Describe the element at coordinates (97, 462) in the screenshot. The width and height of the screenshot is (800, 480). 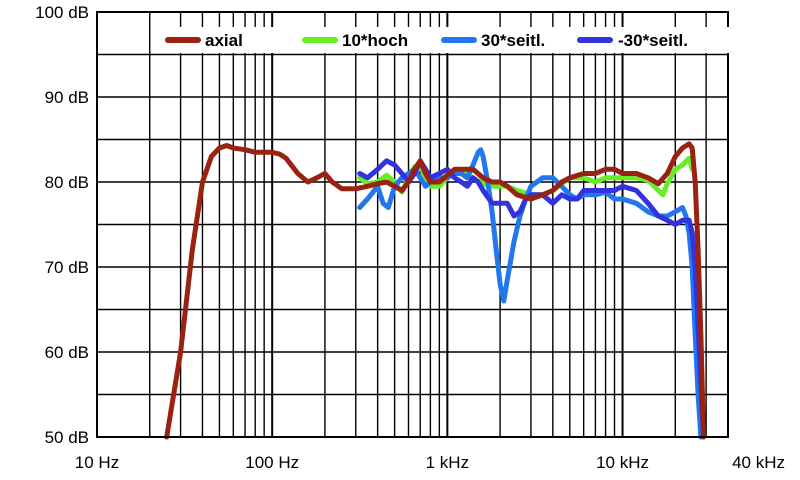
I see `x-tick-label: 10 Hz` at that location.